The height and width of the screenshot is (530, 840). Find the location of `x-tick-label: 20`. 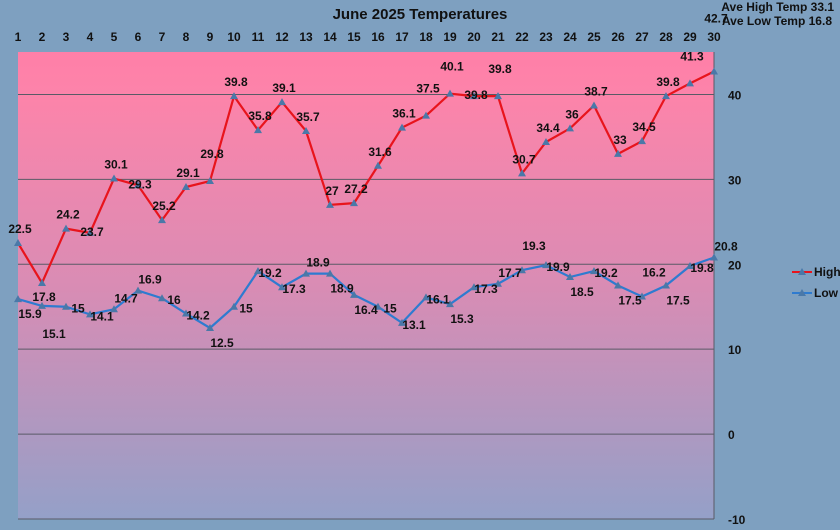

x-tick-label: 20 is located at coordinates (474, 37).